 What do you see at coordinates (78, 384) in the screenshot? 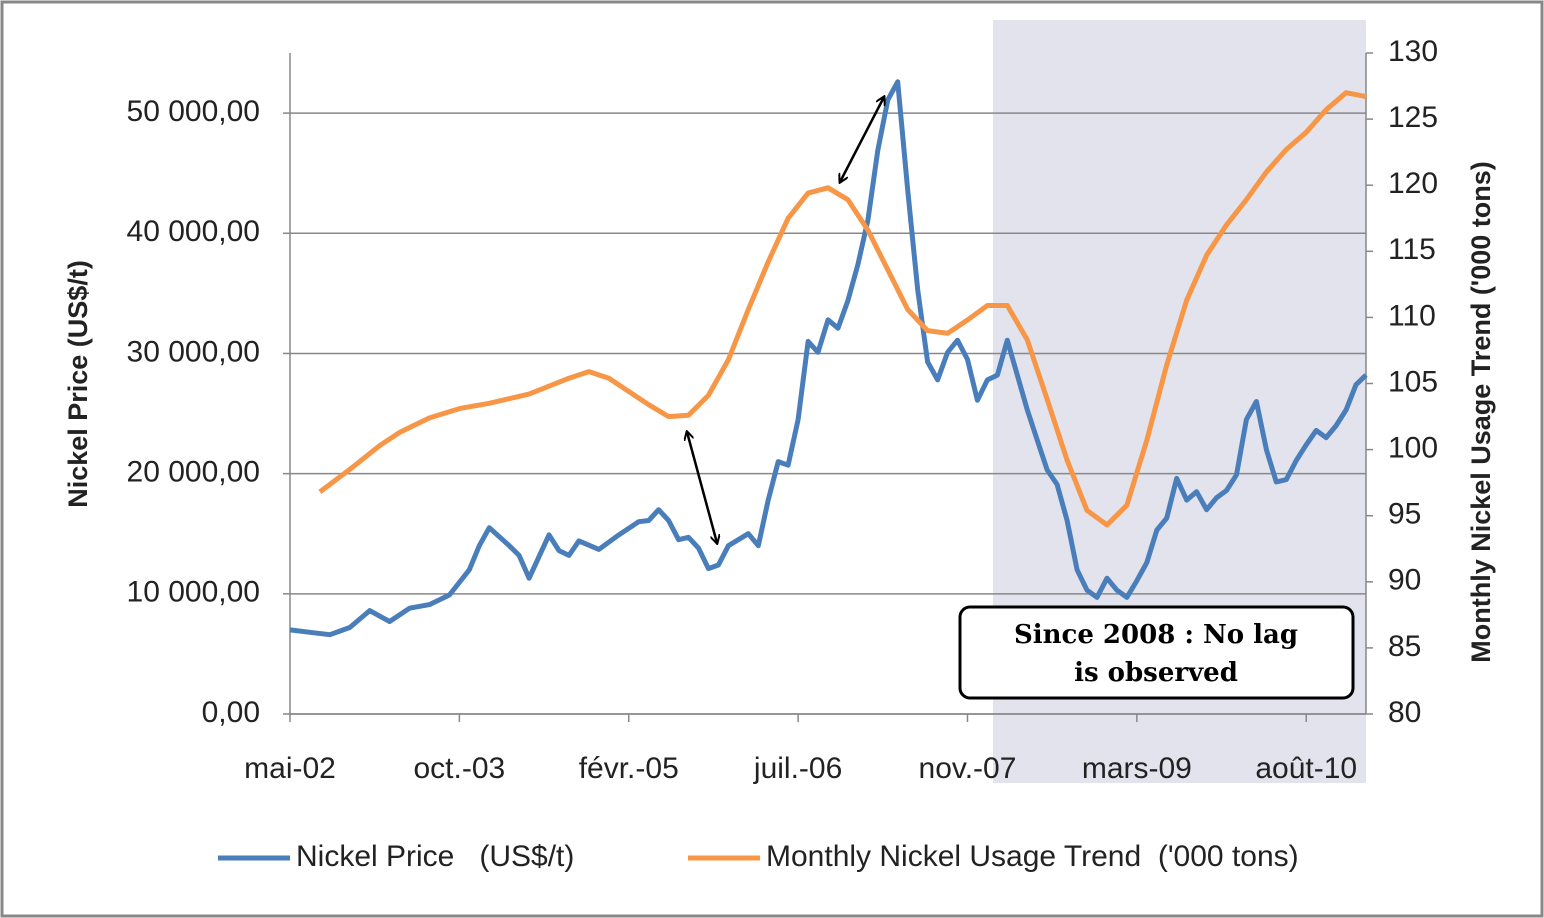
I see `y-axis-title: Nickel Price (US$/t)` at bounding box center [78, 384].